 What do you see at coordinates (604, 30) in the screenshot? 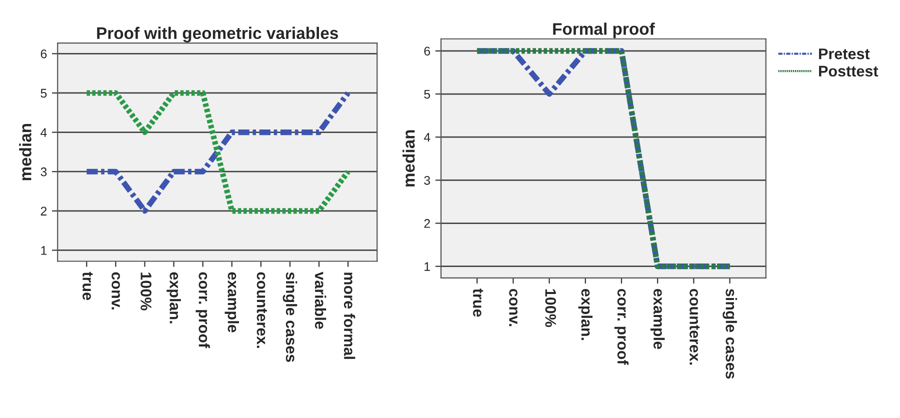
I see `chart-title: Formal proof` at bounding box center [604, 30].